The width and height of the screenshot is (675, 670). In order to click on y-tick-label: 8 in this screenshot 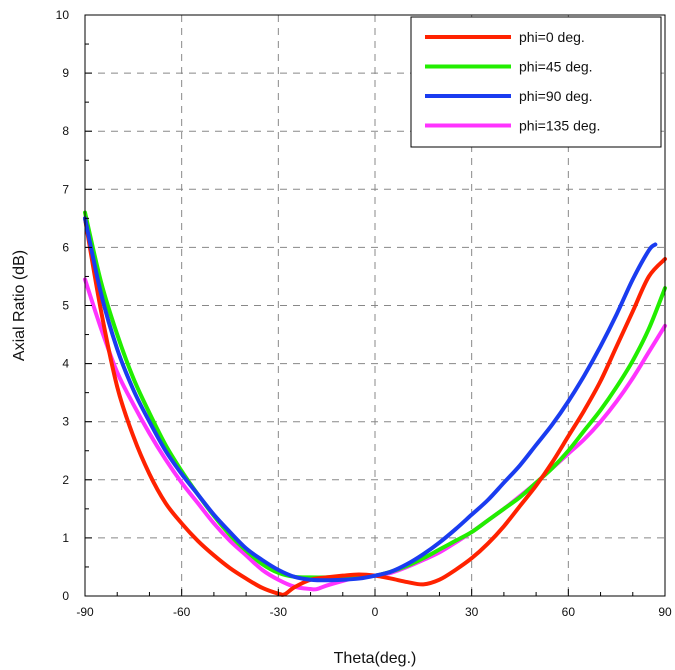, I will do `click(65, 131)`.